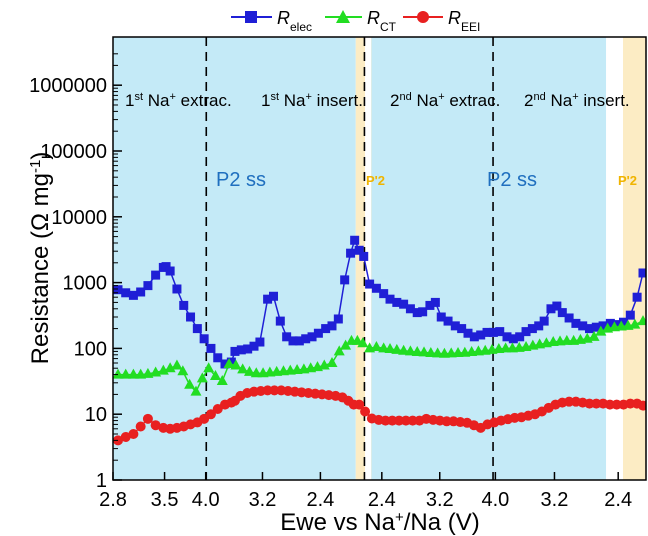  What do you see at coordinates (555, 500) in the screenshot?
I see `x-tick-label-9: 3.2` at bounding box center [555, 500].